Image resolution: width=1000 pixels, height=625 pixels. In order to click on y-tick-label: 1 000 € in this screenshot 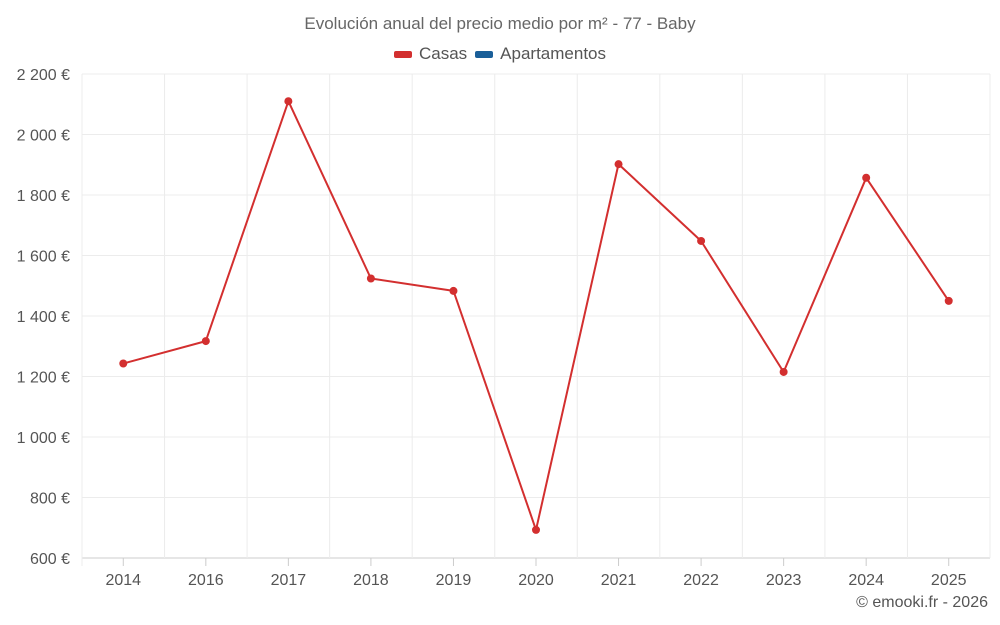, I will do `click(43, 438)`.